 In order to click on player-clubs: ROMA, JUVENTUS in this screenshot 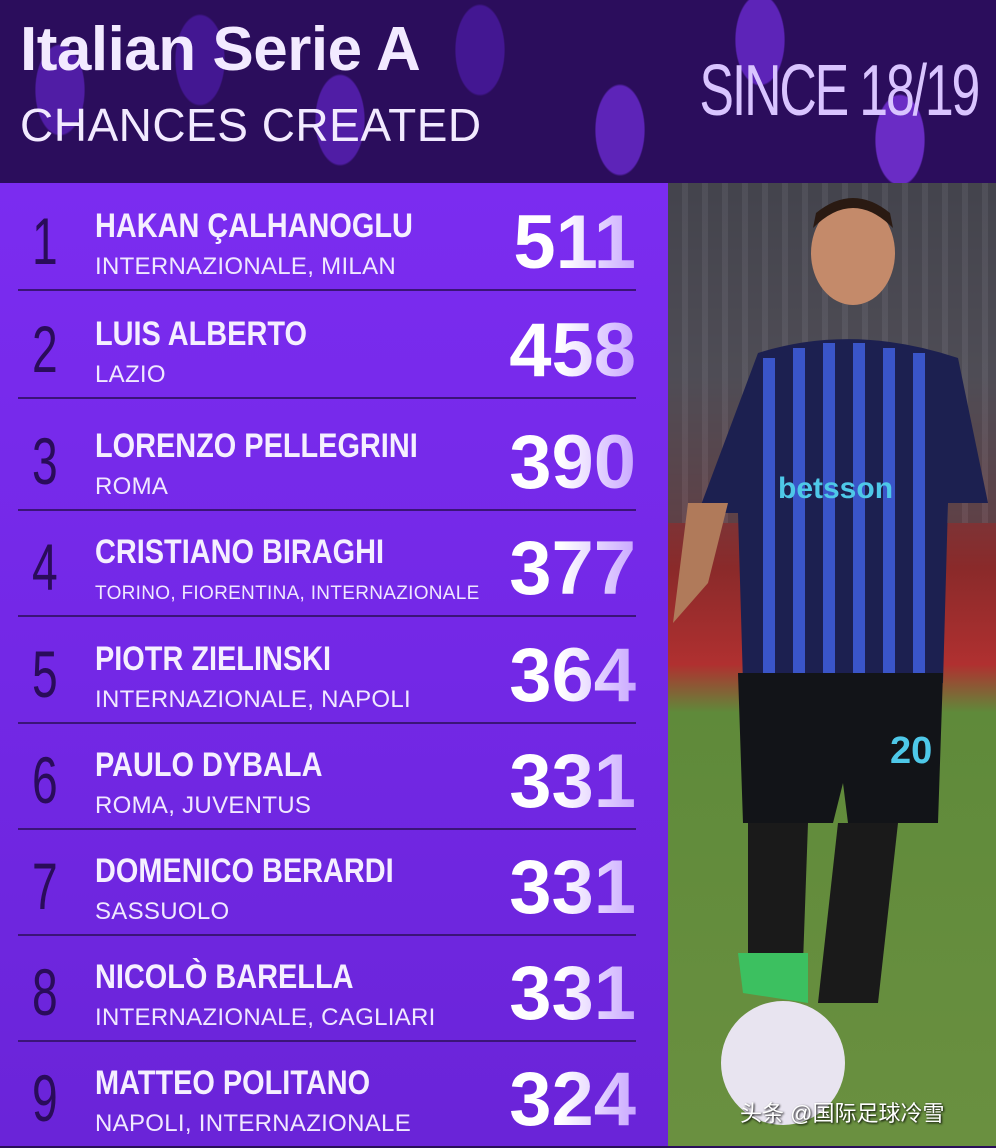, I will do `click(203, 805)`.